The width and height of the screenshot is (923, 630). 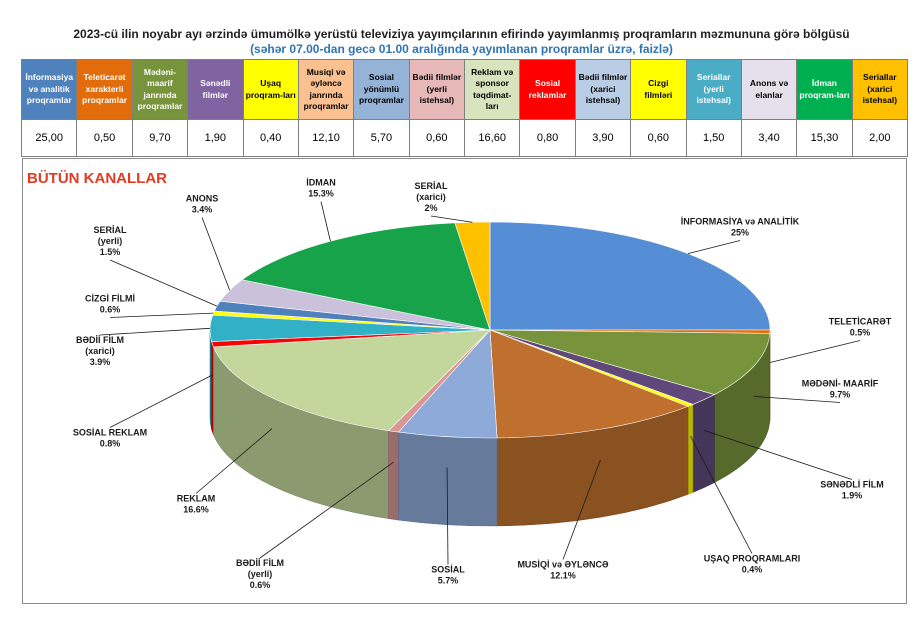 I want to click on header-cell: Reklam və sponsor təqdimat-ları, so click(x=492, y=89).